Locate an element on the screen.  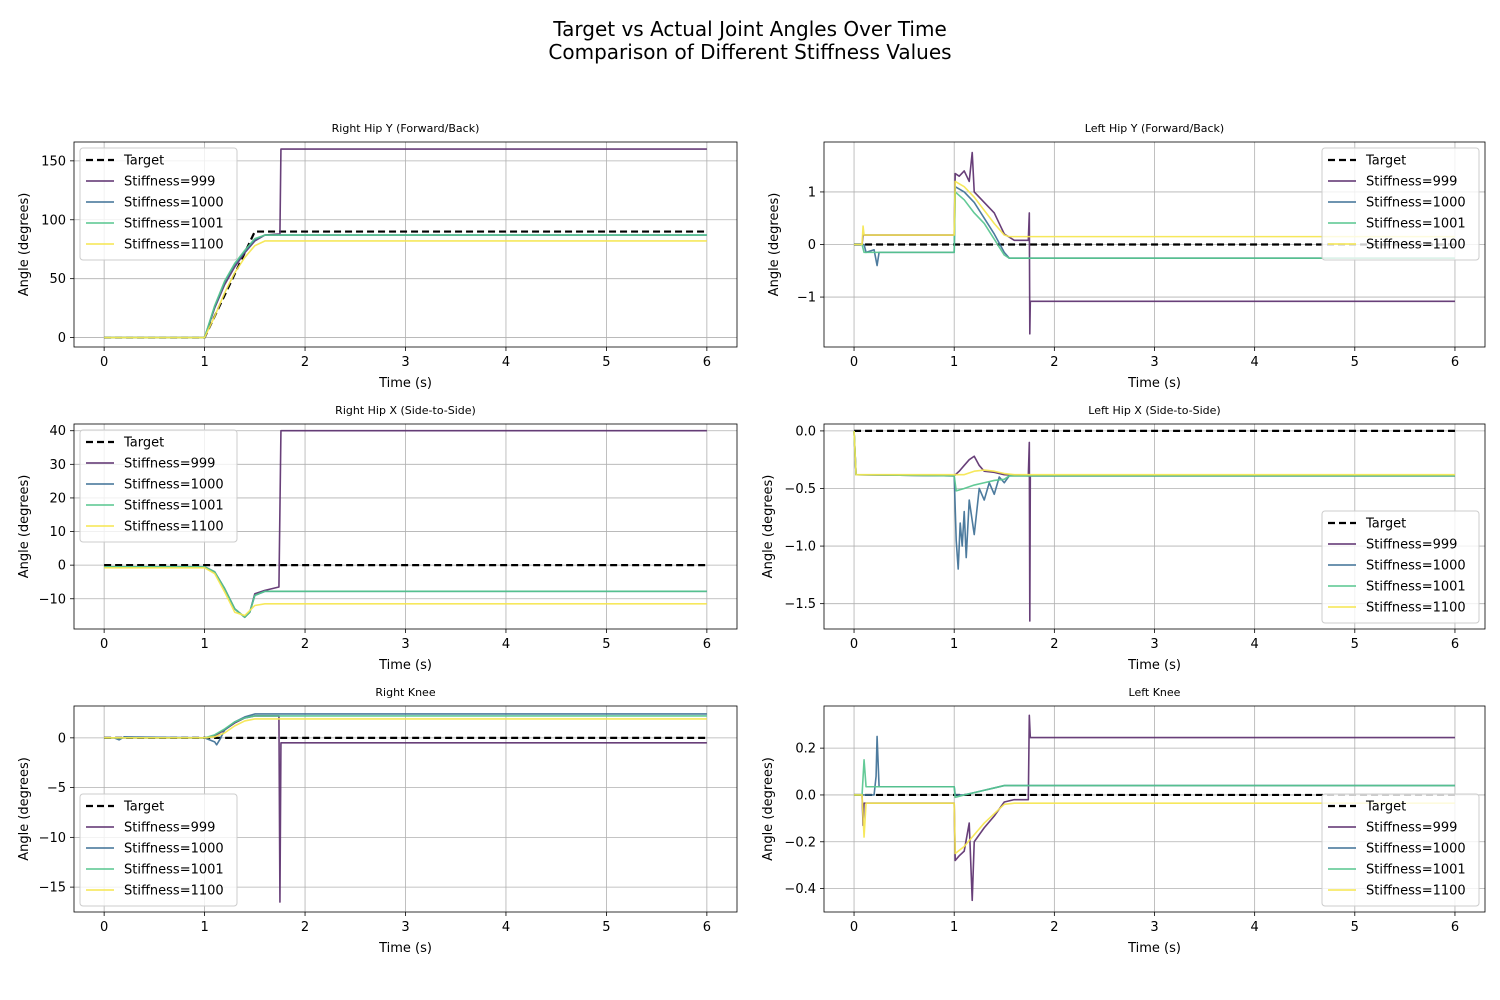
figure-title-line1: Target vs Actual Joint Angles Over Time is located at coordinates (749, 29).